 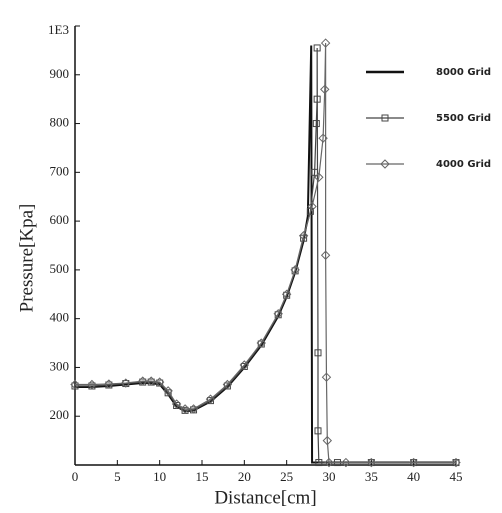 I want to click on x-tick-label: 45, so click(x=456, y=476).